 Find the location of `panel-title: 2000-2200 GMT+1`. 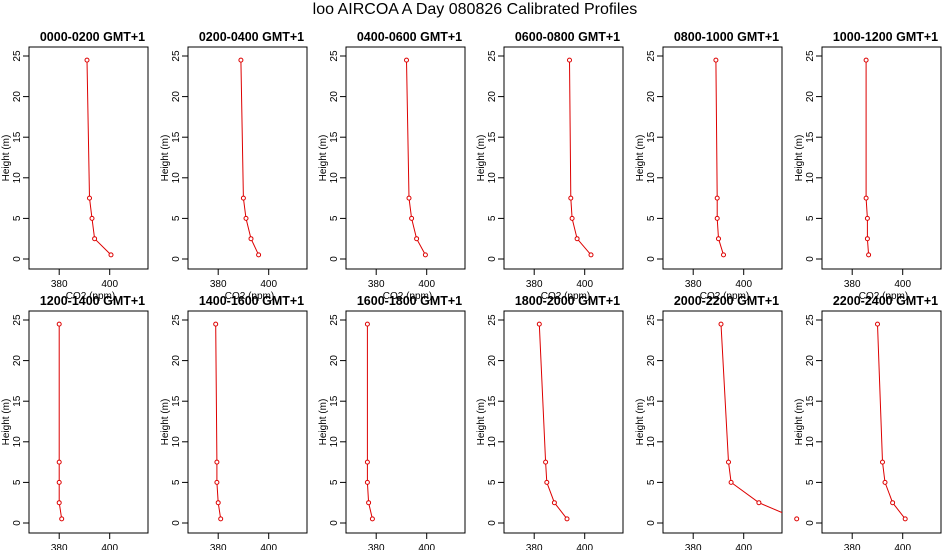

panel-title: 2000-2200 GMT+1 is located at coordinates (726, 301).